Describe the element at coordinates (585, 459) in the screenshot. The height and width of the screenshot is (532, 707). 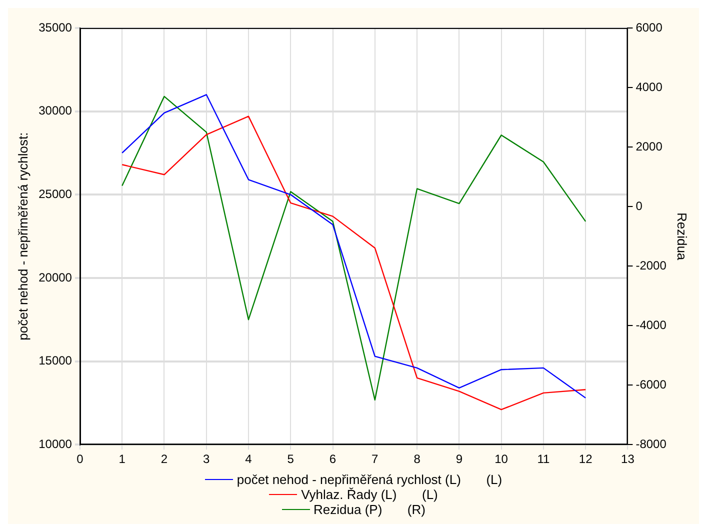
I see `x-tick-label: 12` at that location.